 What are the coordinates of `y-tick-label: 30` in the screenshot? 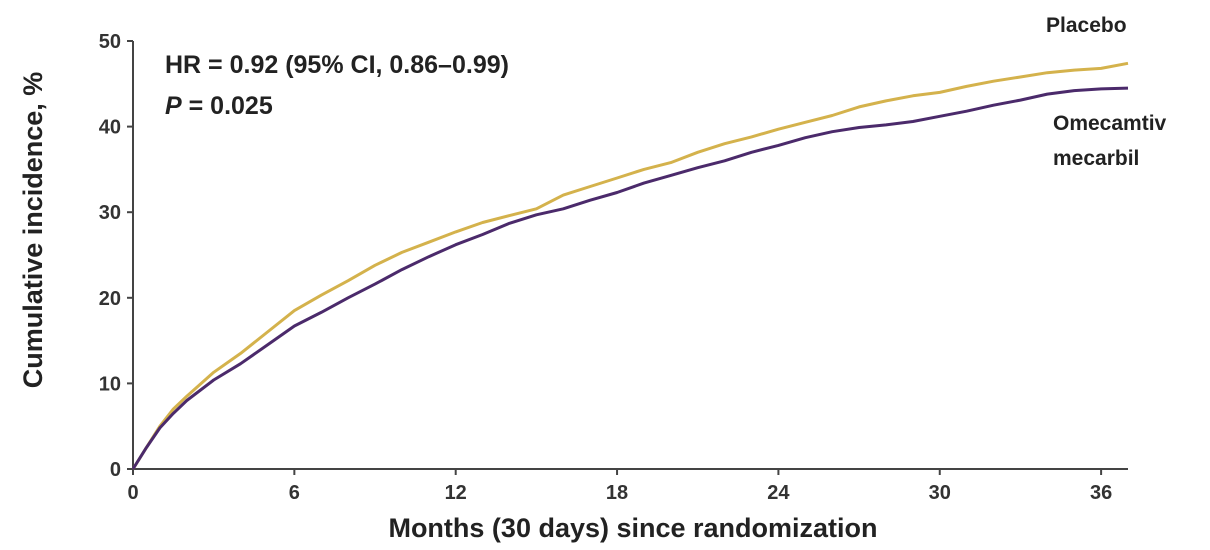 It's located at (110, 213).